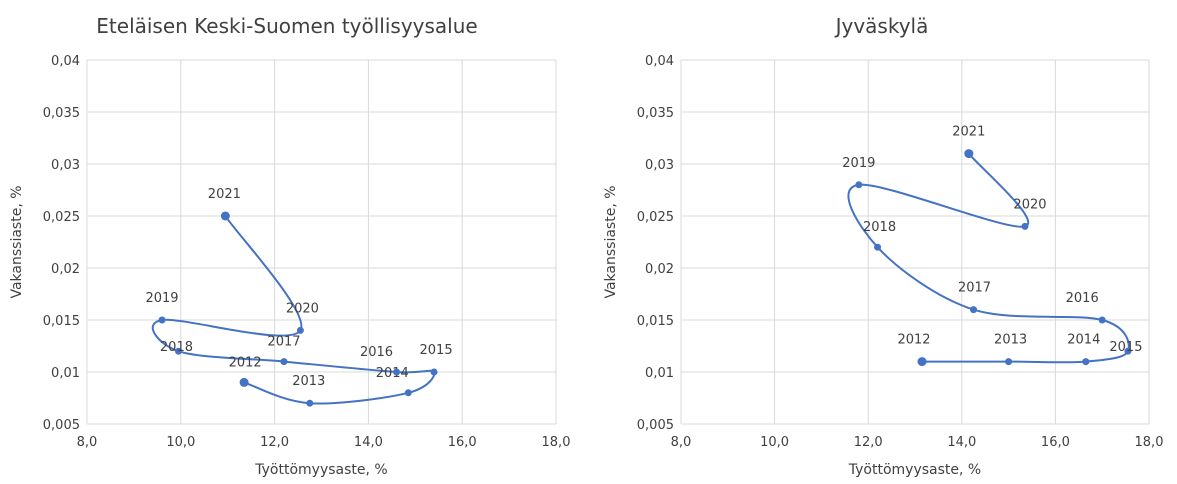  What do you see at coordinates (286, 26) in the screenshot?
I see `chart-title: Eteläisen Keski-Suomen työllisyysalue` at bounding box center [286, 26].